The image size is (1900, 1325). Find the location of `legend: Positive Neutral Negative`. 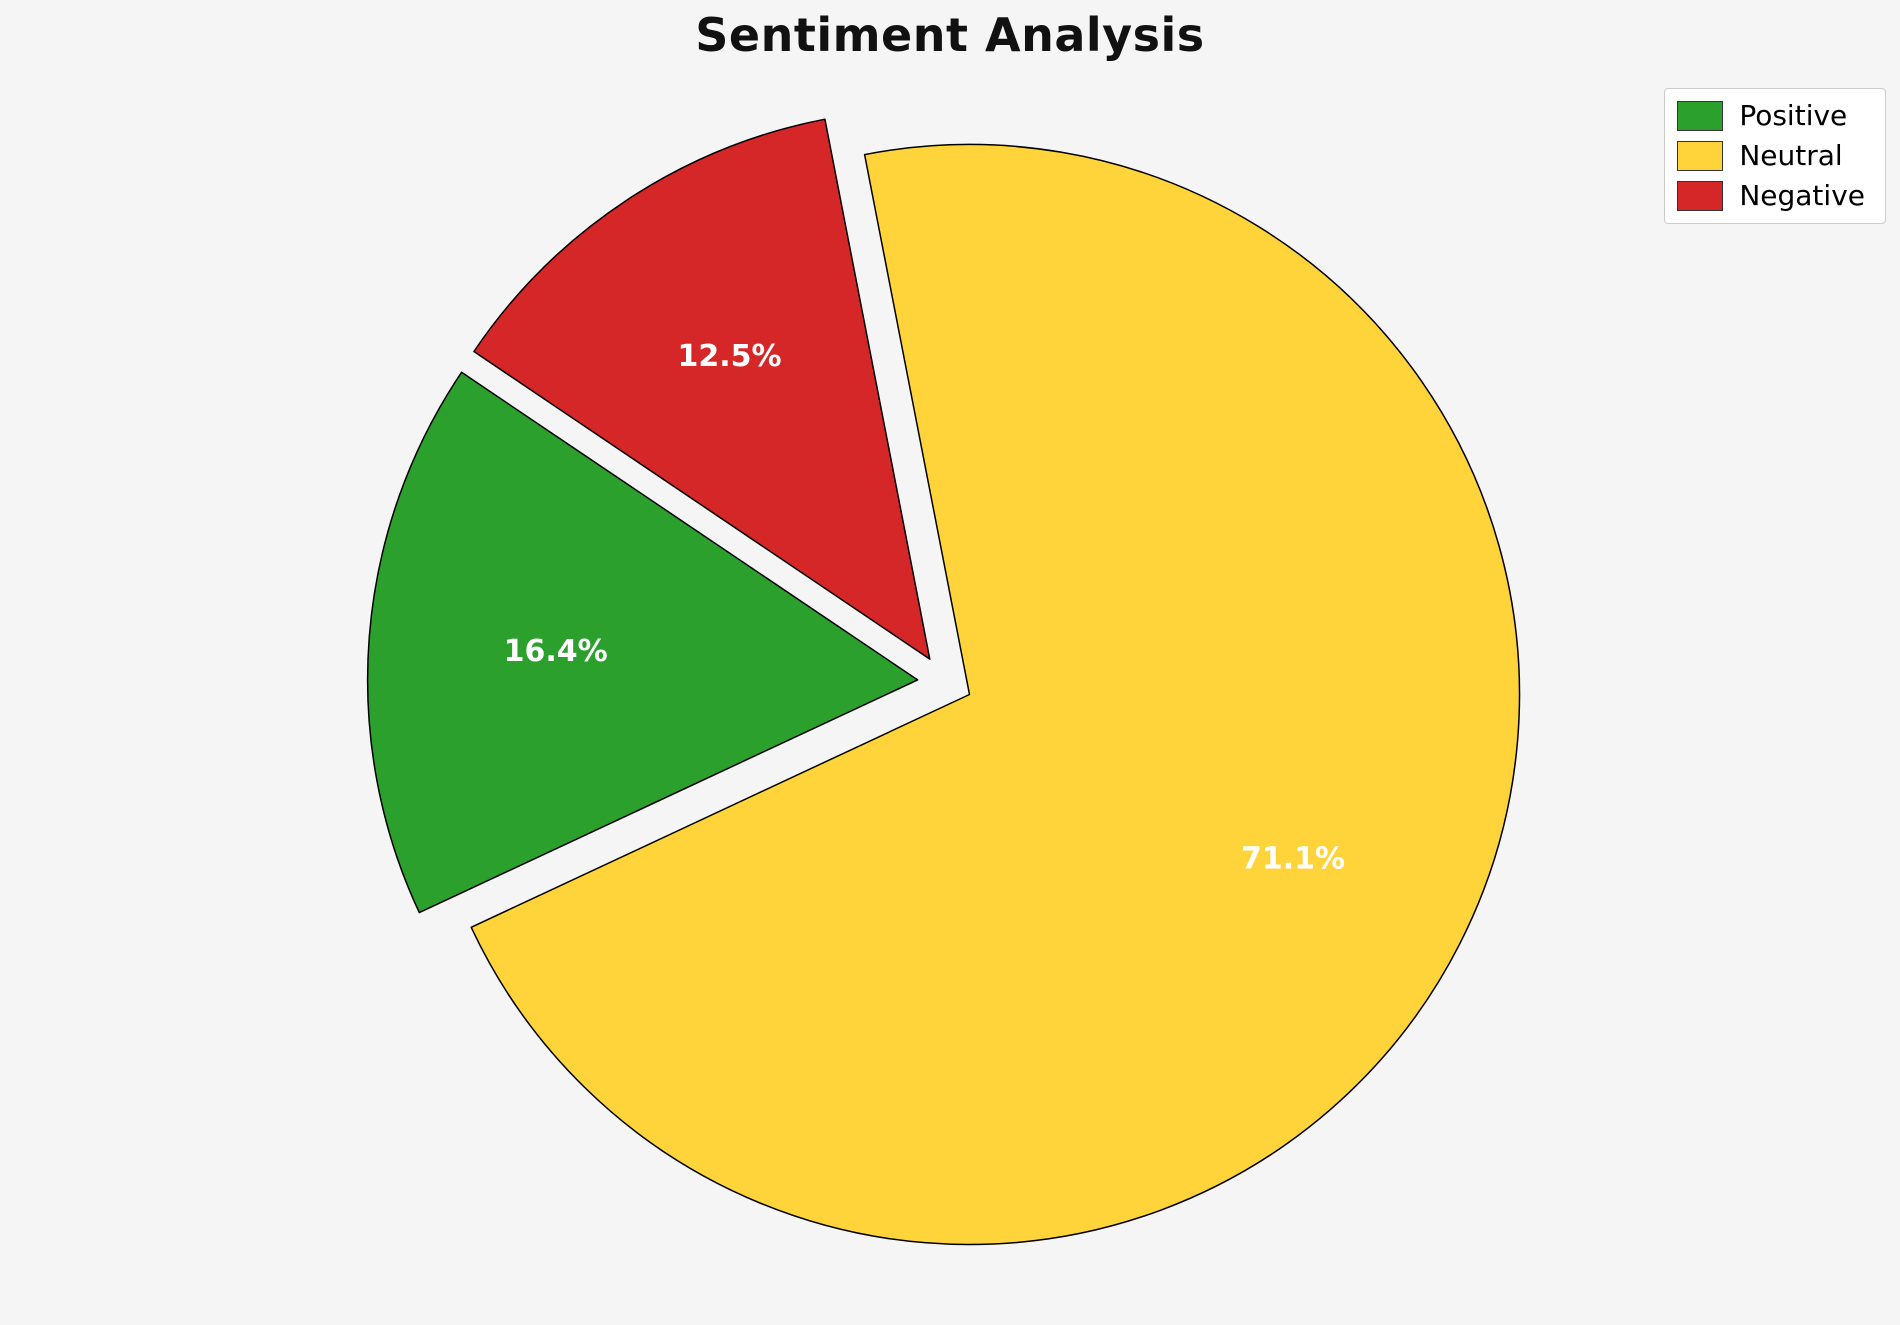

legend: Positive Neutral Negative is located at coordinates (1775, 156).